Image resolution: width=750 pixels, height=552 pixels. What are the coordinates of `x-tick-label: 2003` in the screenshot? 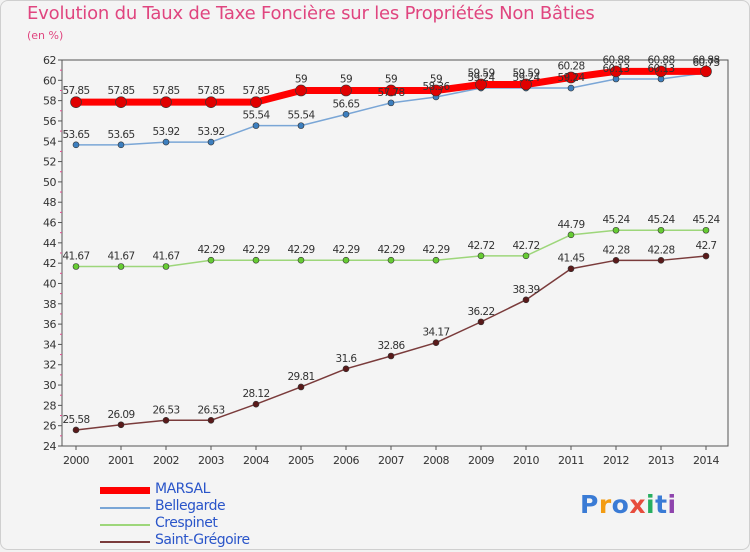 It's located at (211, 460).